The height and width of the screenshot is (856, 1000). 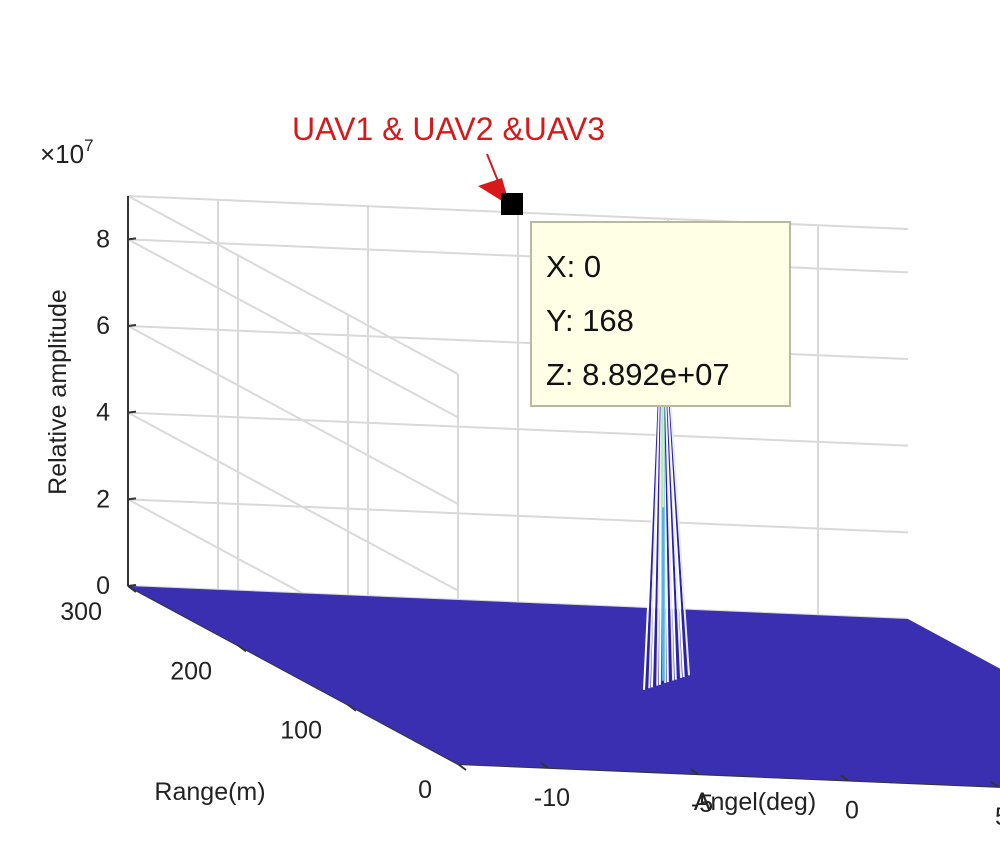 What do you see at coordinates (67, 152) in the screenshot?
I see `z-exponent-label: ×10⁷` at bounding box center [67, 152].